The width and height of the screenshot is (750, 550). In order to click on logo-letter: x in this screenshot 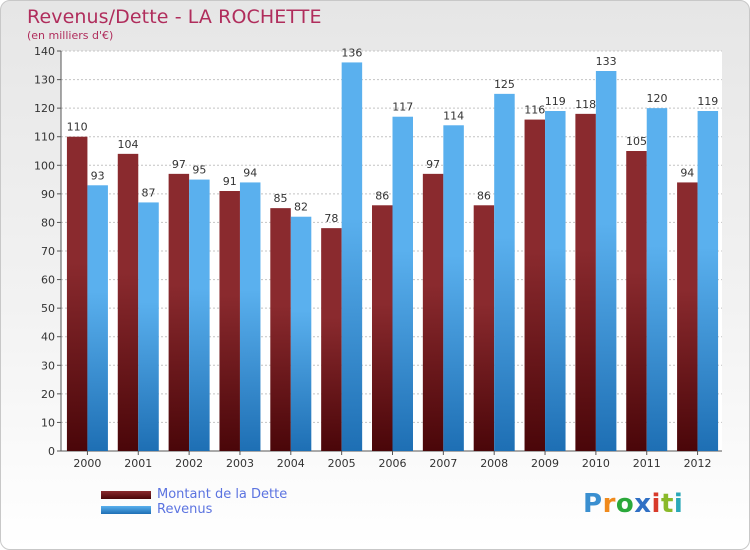, I will do `click(643, 504)`.